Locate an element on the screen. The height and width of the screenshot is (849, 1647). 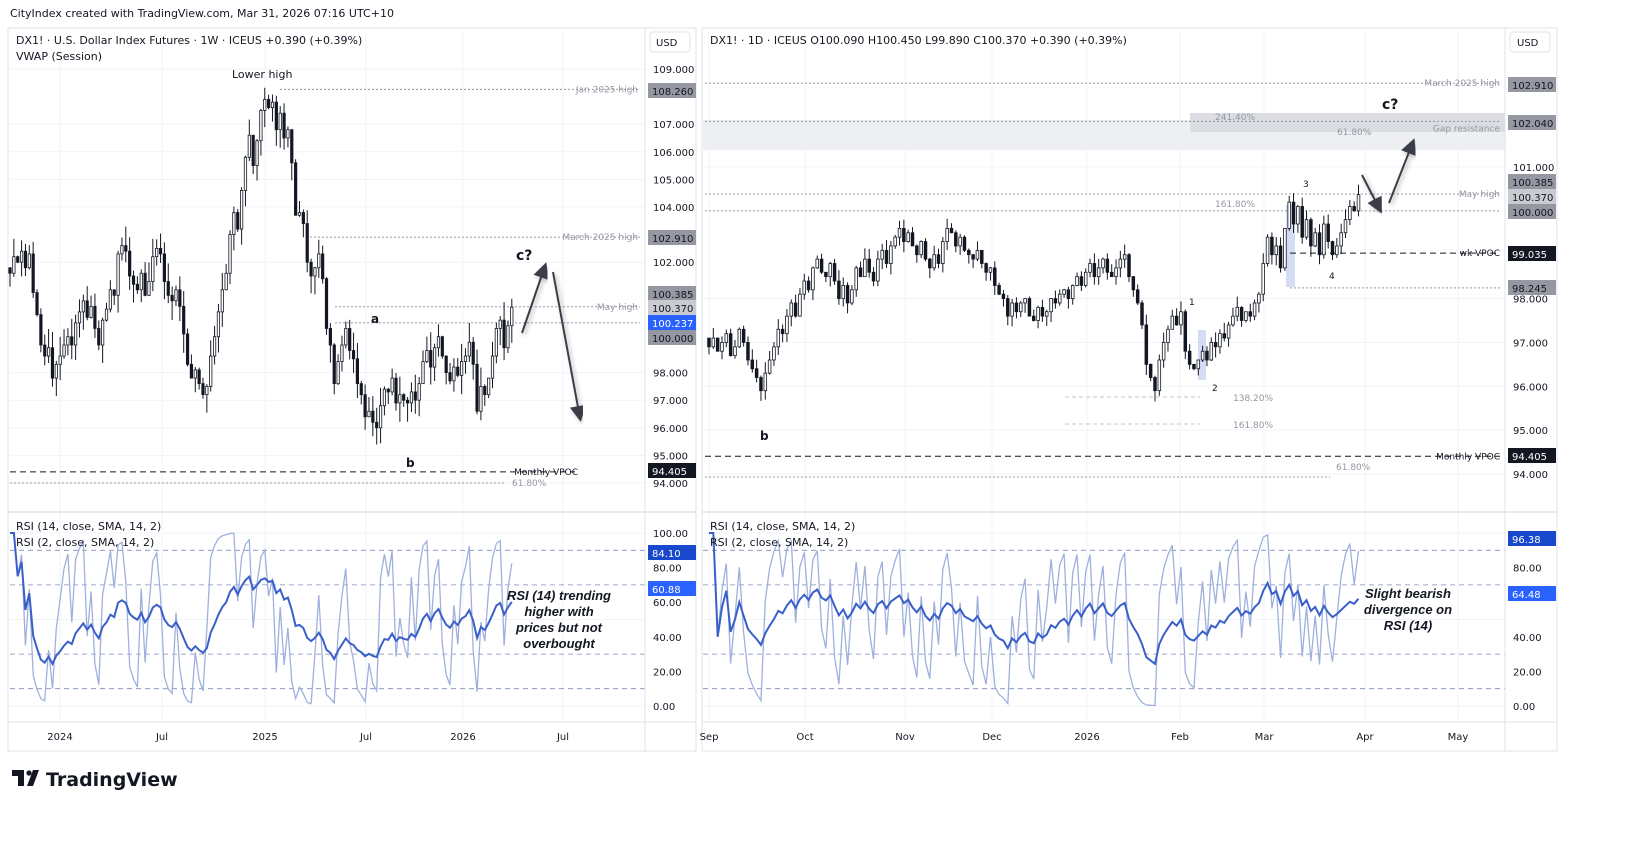
vwap-legend: VWAP (Session) is located at coordinates (59, 56).